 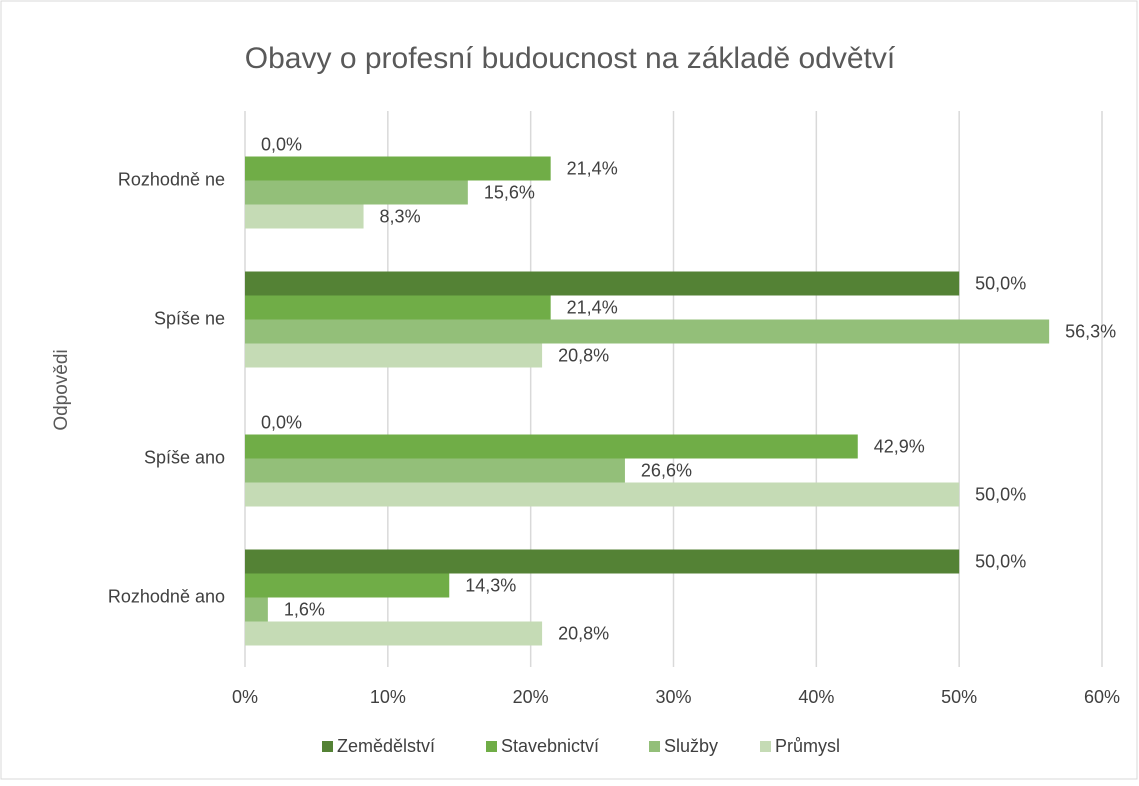 I want to click on value-label: 14,3%, so click(x=490, y=585).